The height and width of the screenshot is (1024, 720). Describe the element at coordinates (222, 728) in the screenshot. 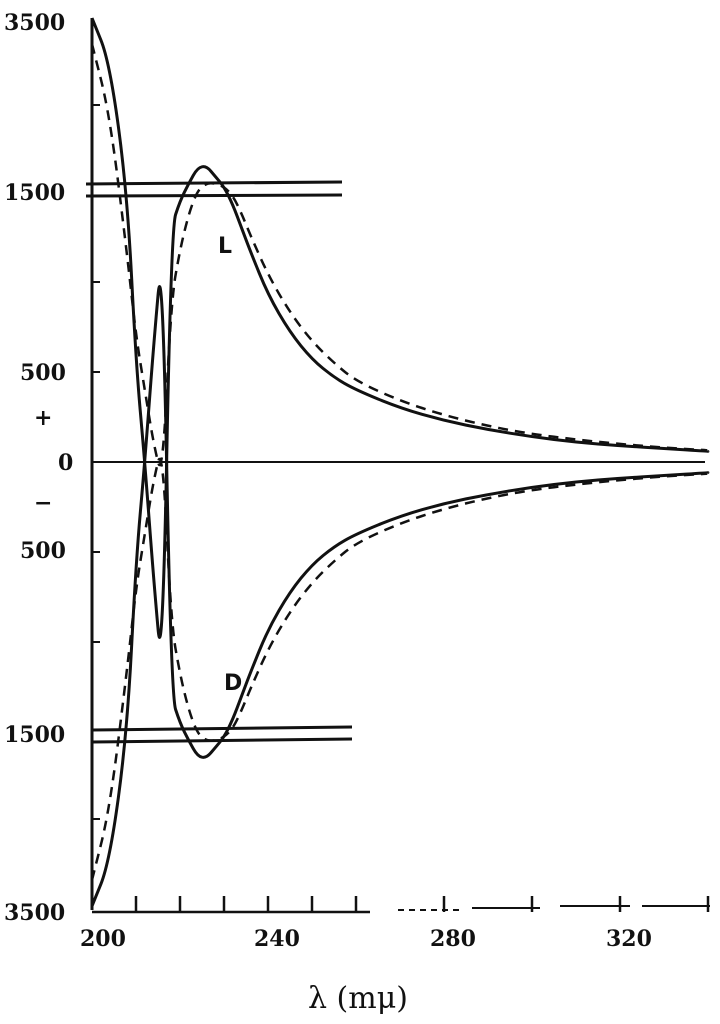

I see `axis-break-lower-a` at that location.